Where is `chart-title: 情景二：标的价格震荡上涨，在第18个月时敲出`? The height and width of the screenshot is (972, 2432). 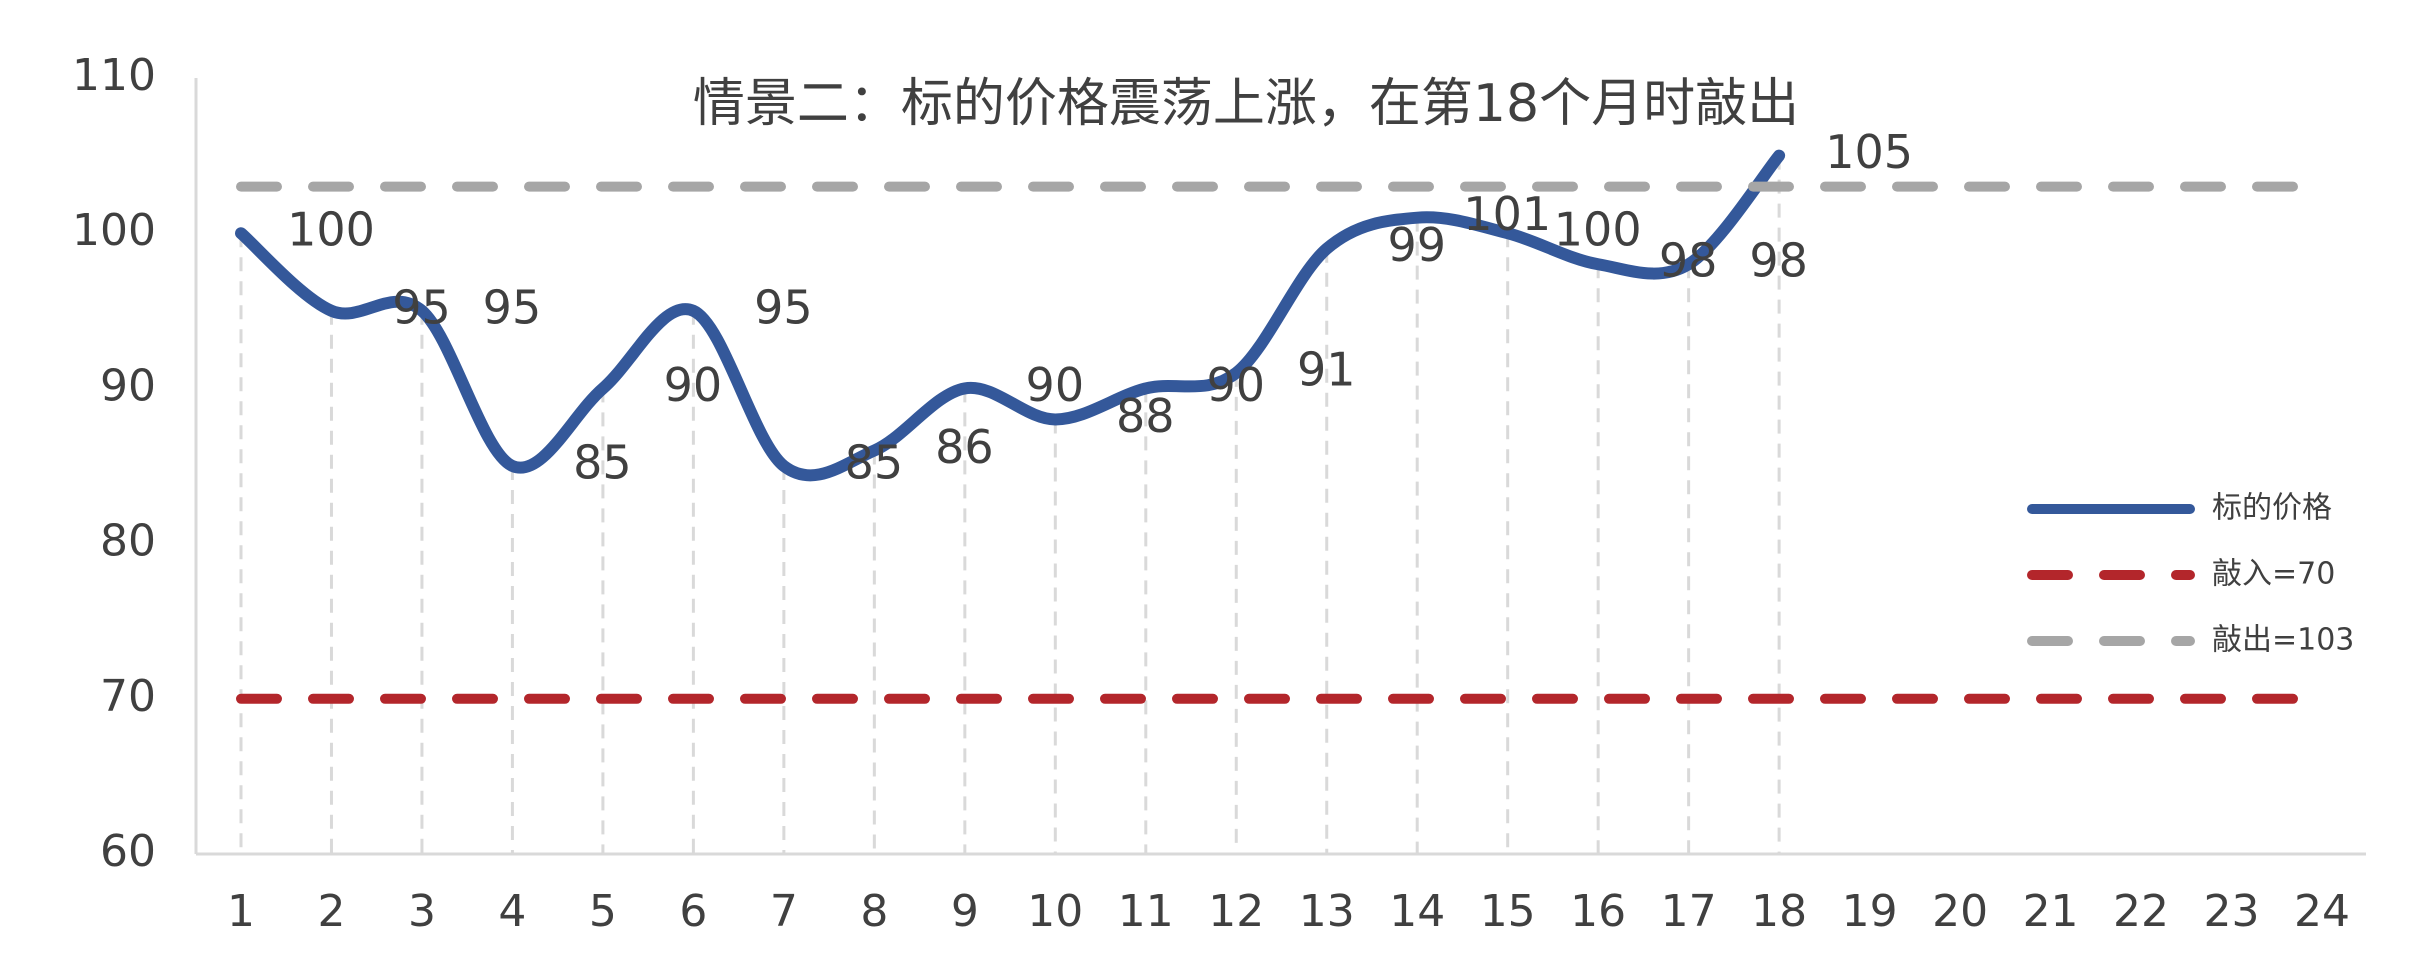
chart-title: 情景二：标的价格震荡上涨，在第18个月时敲出 is located at coordinates (1246, 104).